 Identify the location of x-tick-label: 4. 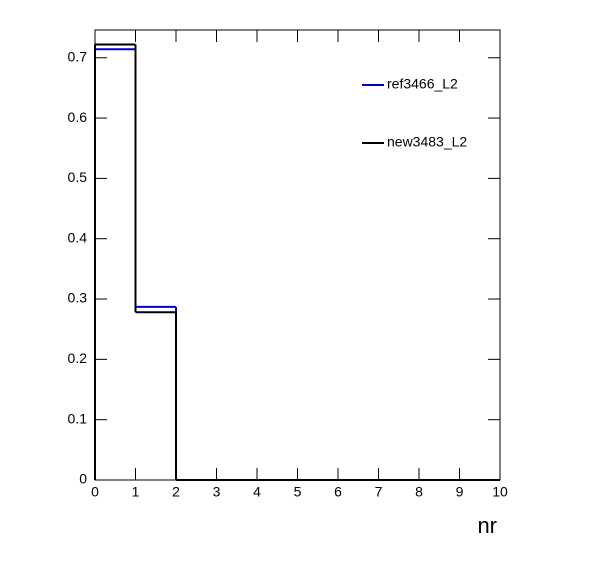
(257, 492).